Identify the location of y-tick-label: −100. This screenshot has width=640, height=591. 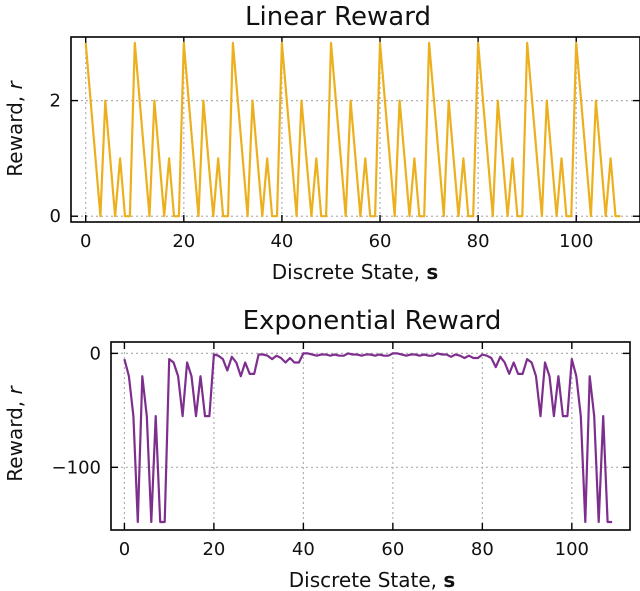
(76, 467).